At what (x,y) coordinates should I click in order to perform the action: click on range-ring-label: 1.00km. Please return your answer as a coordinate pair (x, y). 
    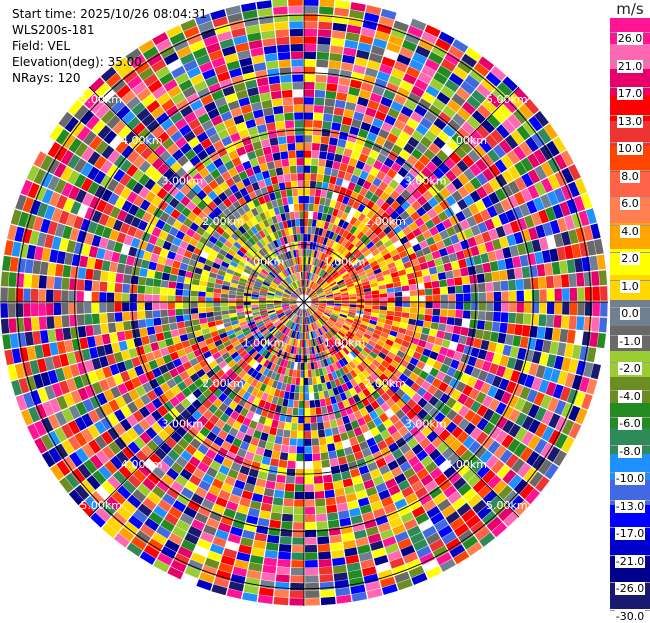
    Looking at the image, I should click on (345, 343).